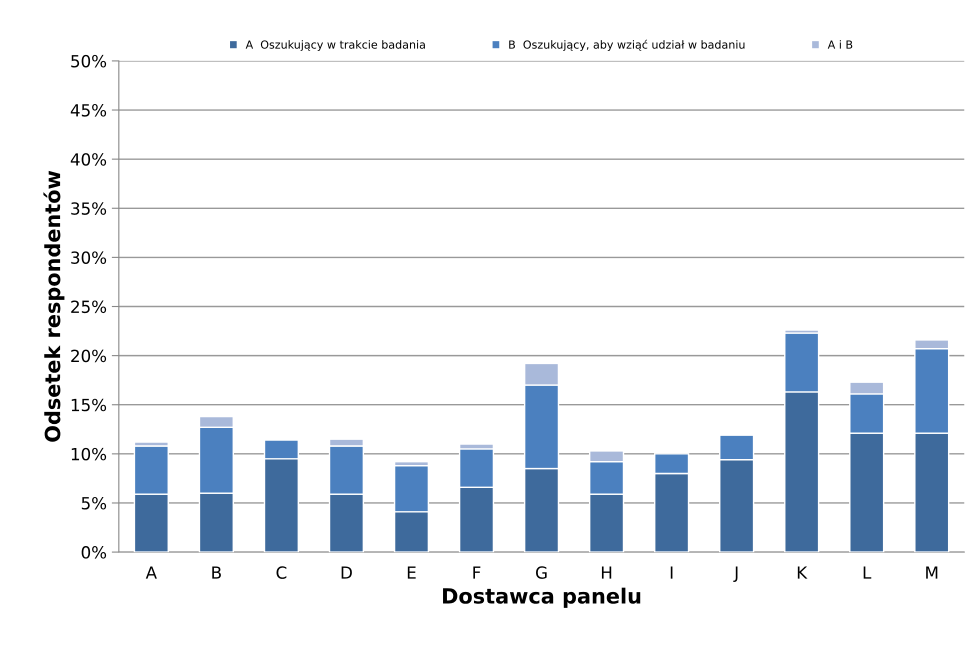 The image size is (974, 648). Describe the element at coordinates (803, 572) in the screenshot. I see `x-tick-label: K` at that location.